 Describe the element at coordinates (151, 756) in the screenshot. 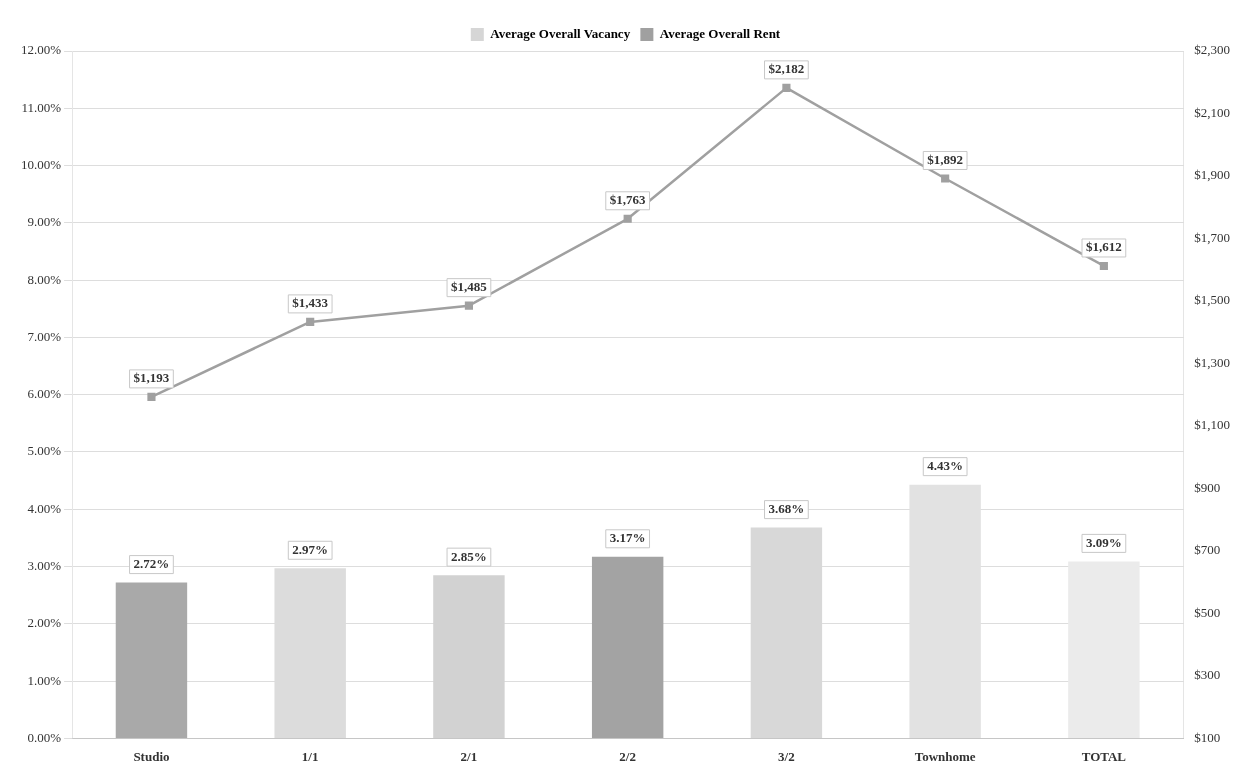

I see `x-tick-label: Studio` at that location.